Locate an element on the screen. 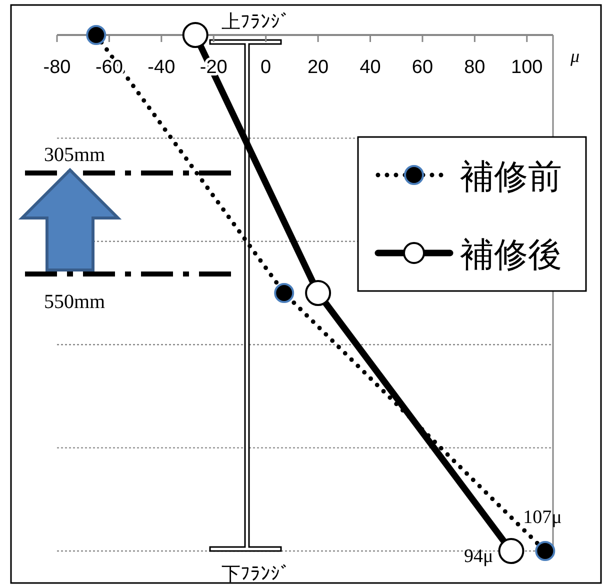  x-tick-label: 80 is located at coordinates (475, 67).